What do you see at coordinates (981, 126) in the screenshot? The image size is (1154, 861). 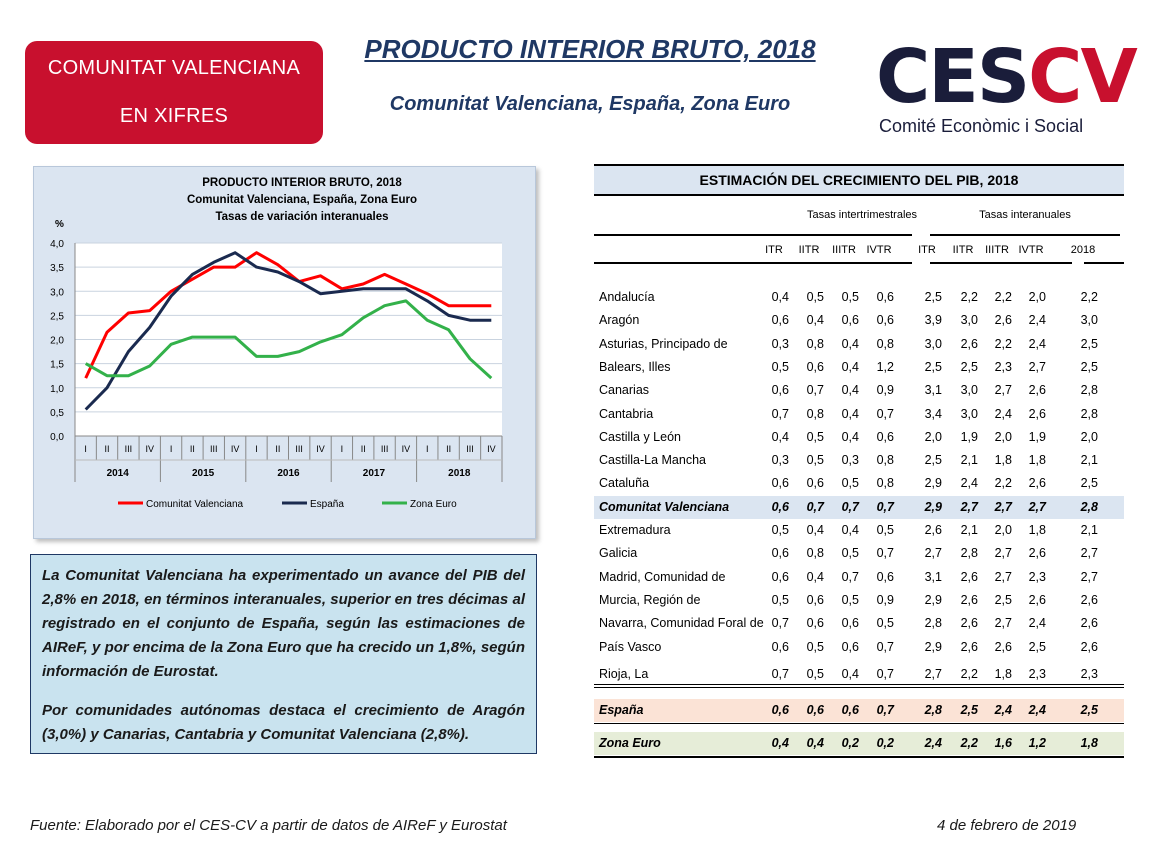 I see `logo-tagline: Comité Econòmic i Social` at bounding box center [981, 126].